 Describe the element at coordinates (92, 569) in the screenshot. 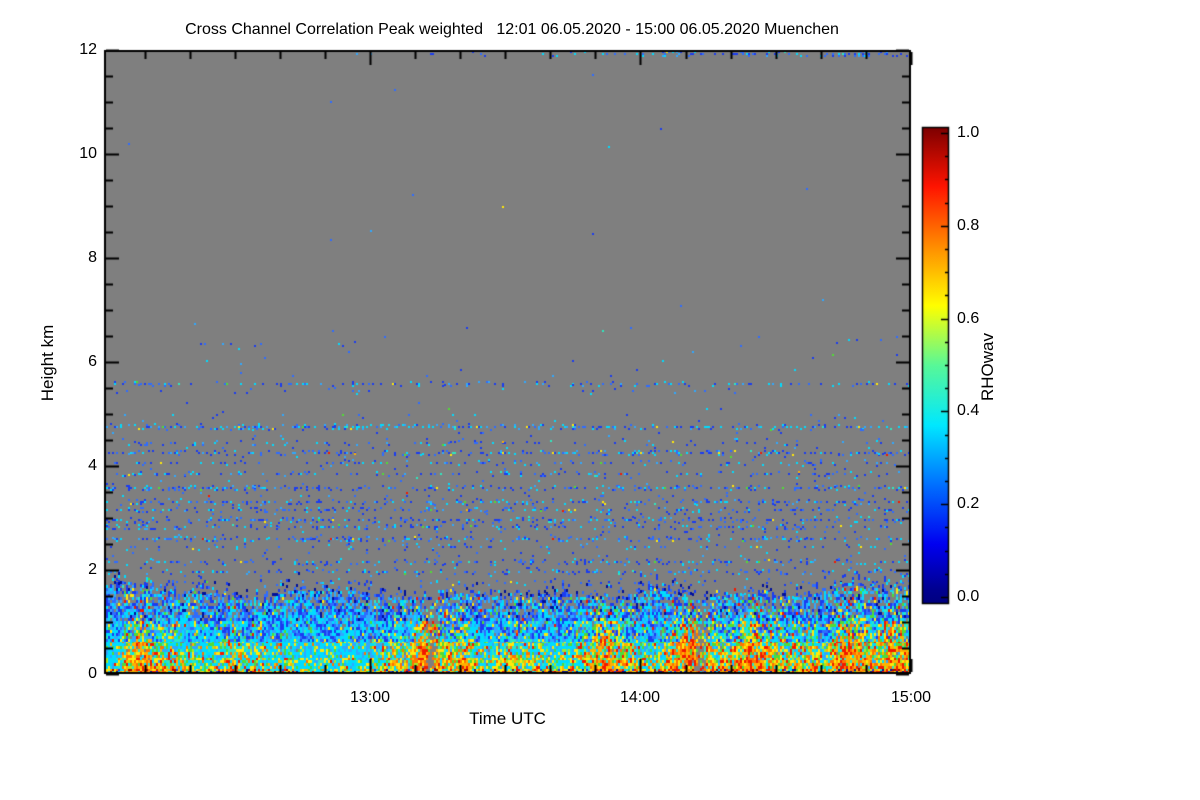

I see `y-tick-label: 2` at that location.